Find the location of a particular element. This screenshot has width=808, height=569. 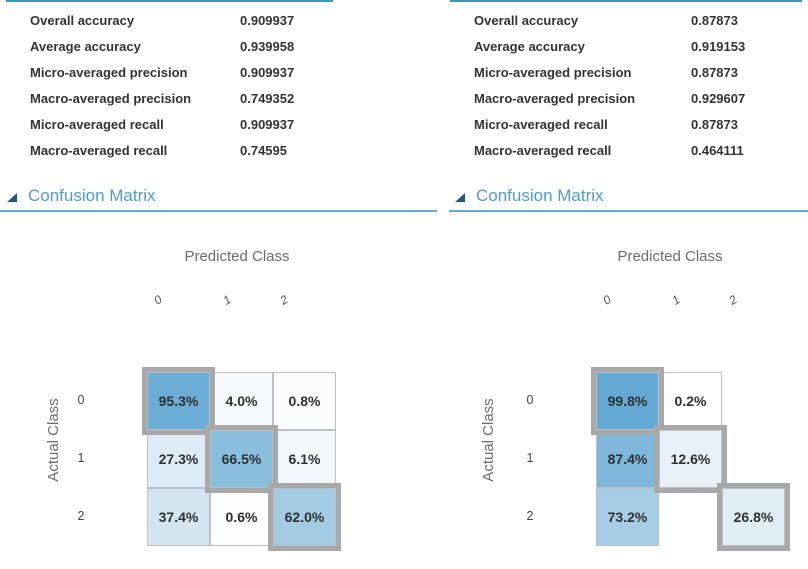

metric-row: Micro-averaged precision 0.87873 is located at coordinates (609, 73).